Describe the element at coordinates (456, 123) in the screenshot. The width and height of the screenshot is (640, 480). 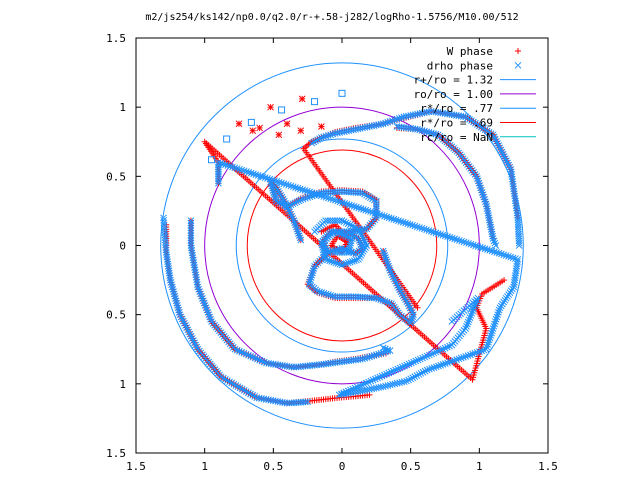
I see `legend-label: r*/ro = .69` at that location.